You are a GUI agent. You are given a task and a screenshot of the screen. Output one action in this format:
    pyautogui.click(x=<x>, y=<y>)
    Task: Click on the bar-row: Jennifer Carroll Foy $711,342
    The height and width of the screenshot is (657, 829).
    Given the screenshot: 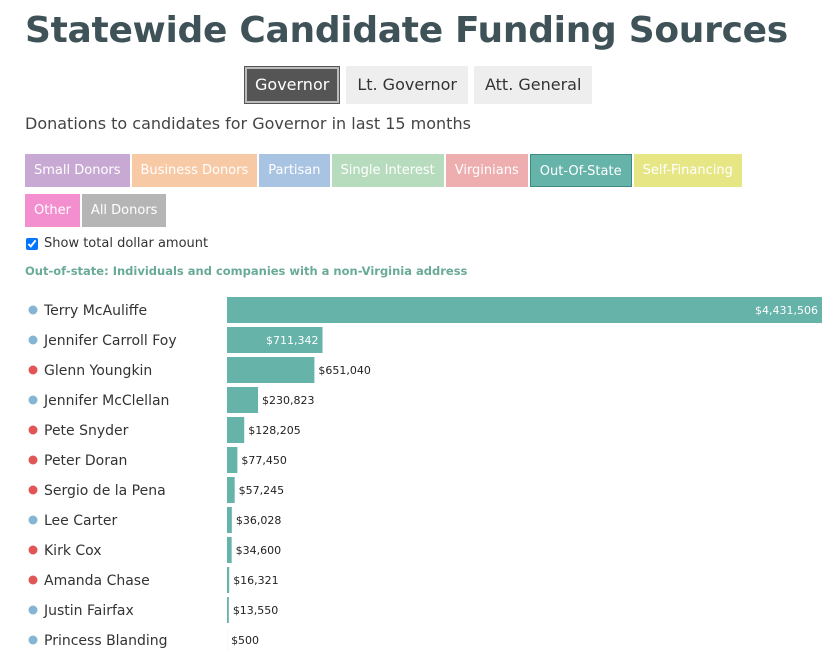 What is the action you would take?
    pyautogui.click(x=175, y=340)
    